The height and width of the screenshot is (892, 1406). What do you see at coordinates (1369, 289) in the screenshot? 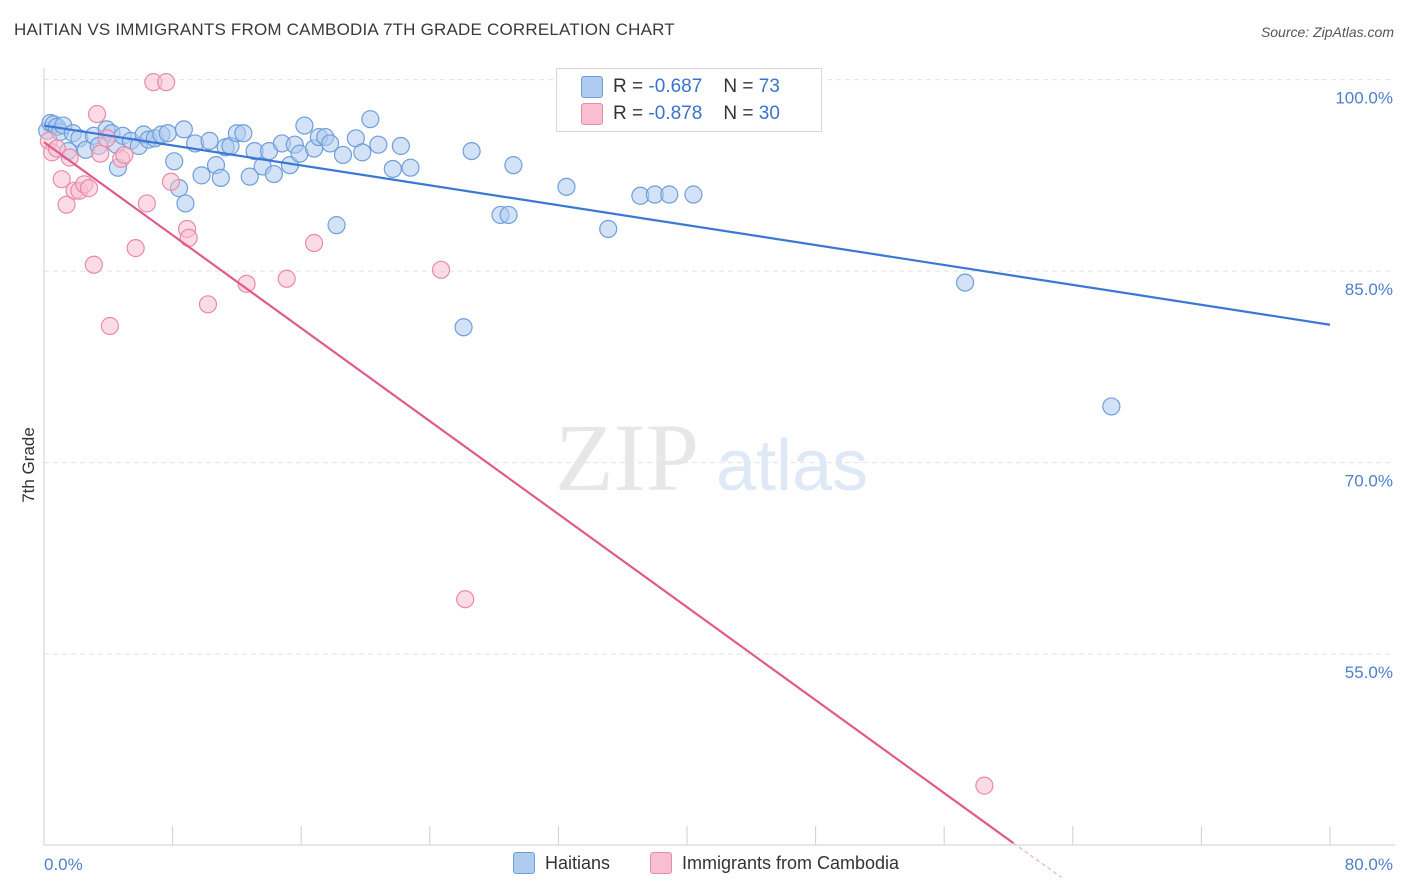
I see `y-tick-label: 85.0%` at bounding box center [1369, 289].